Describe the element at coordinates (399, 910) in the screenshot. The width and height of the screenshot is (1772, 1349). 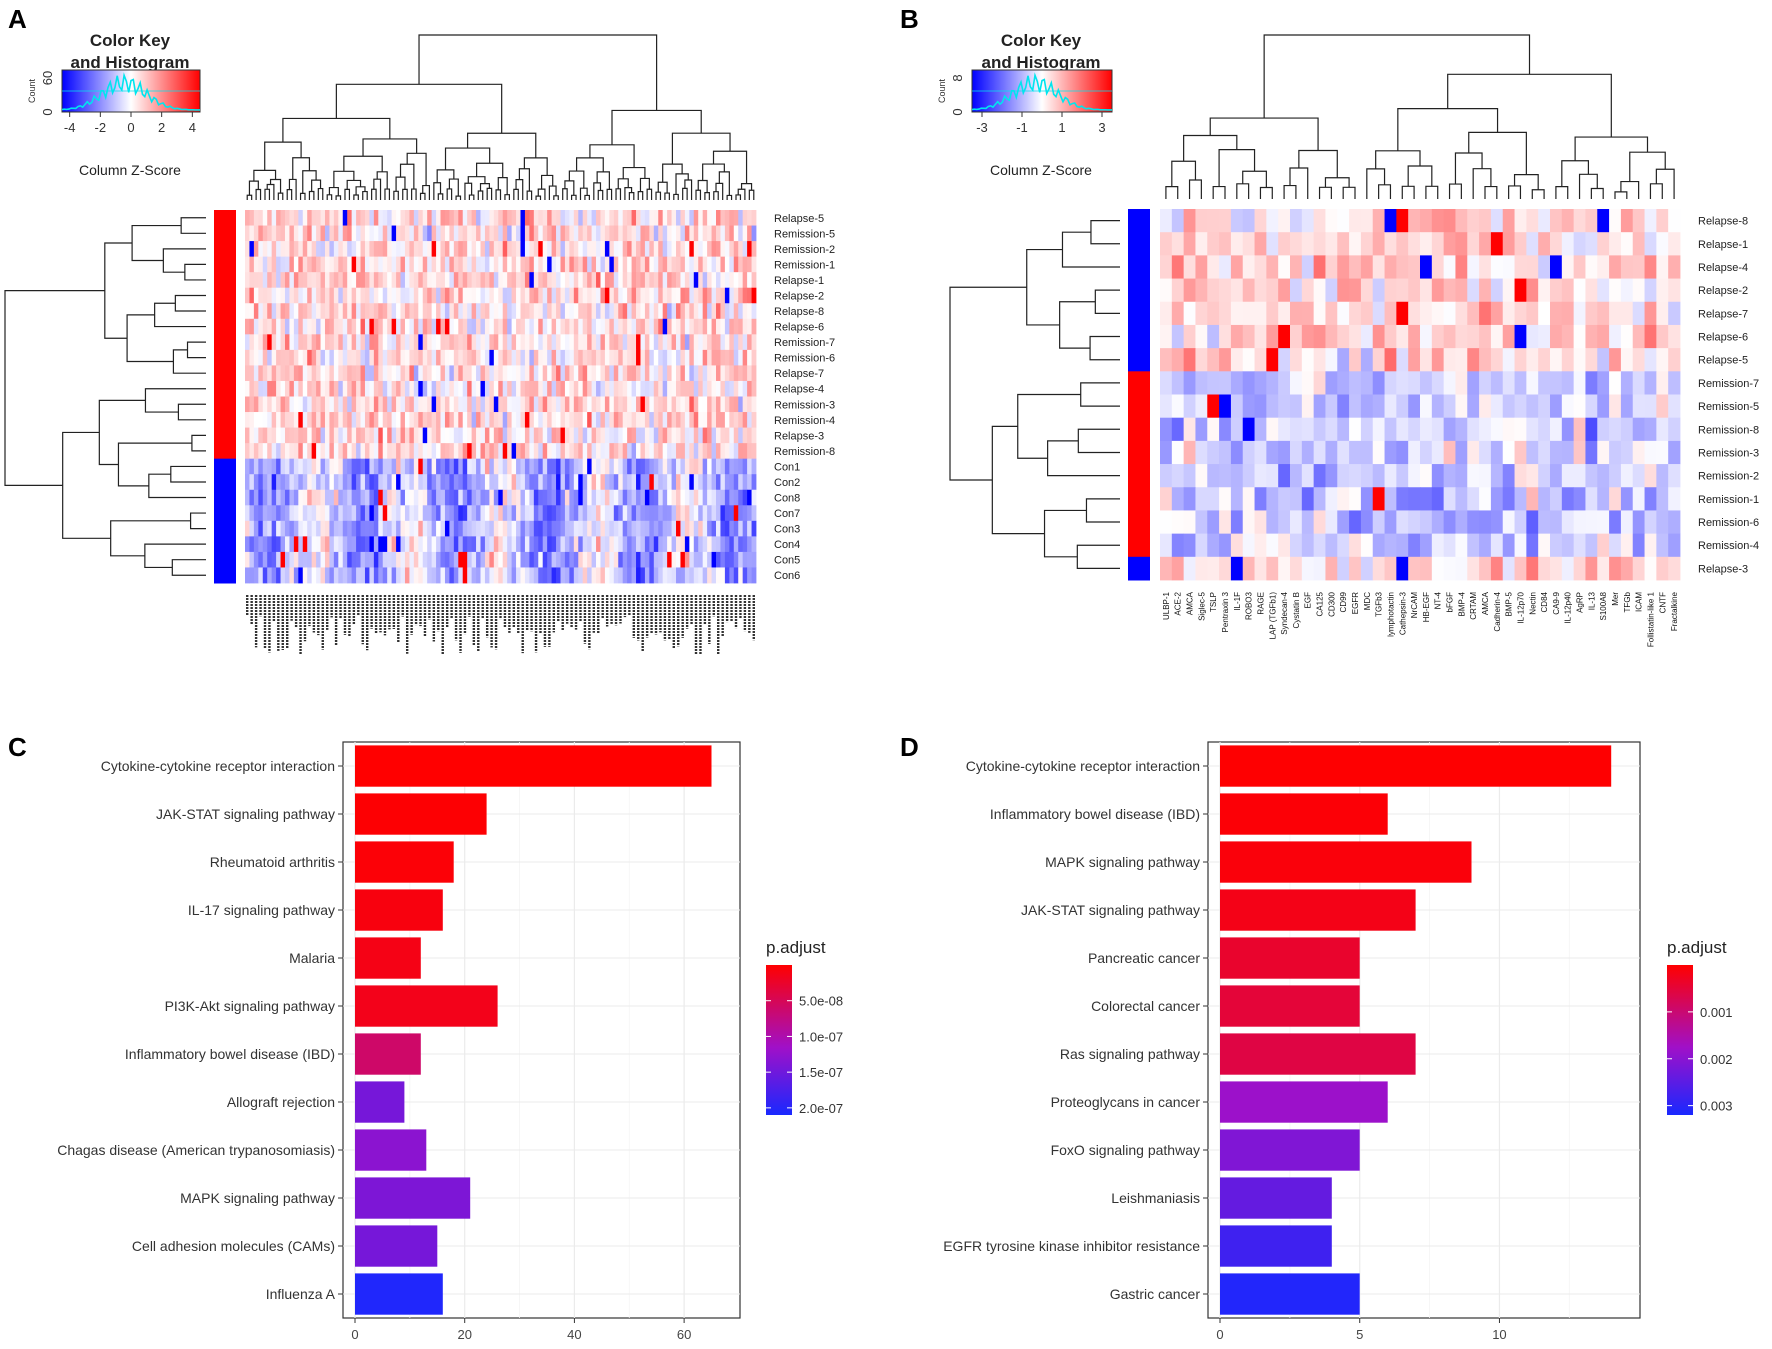
I see `bar` at that location.